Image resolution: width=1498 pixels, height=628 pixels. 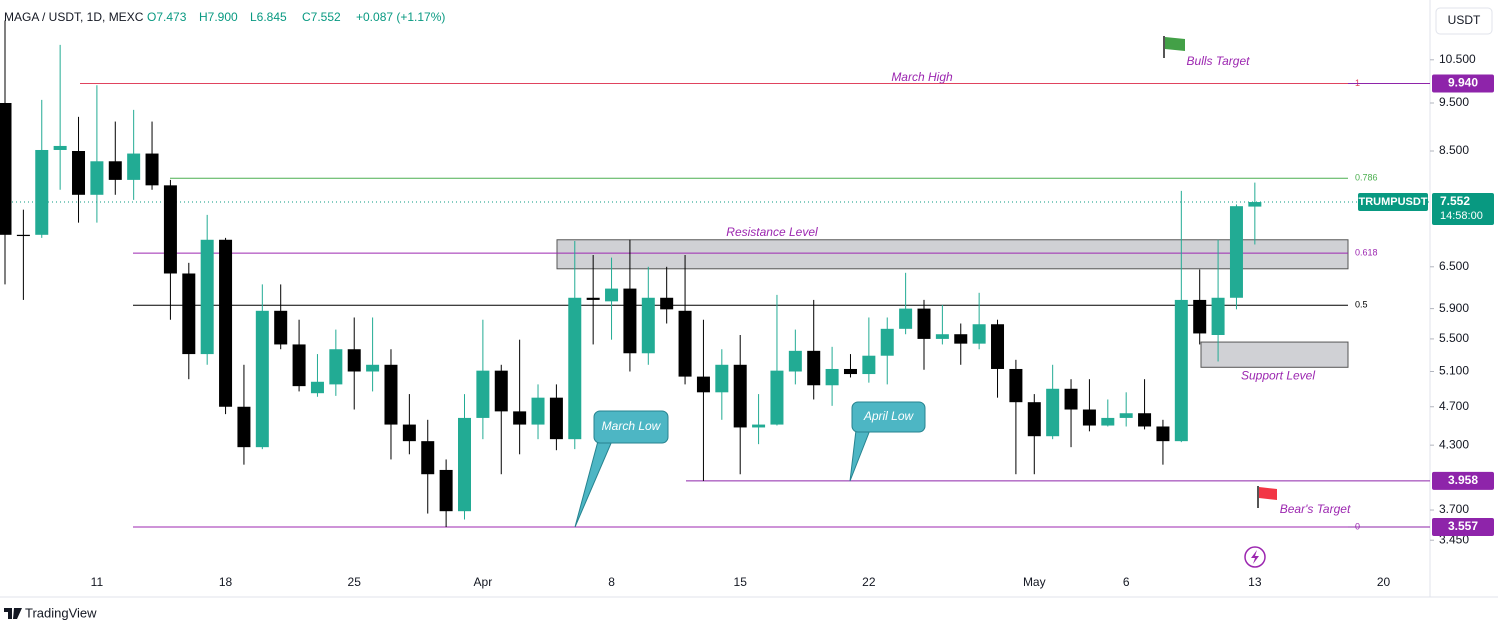 I want to click on y-tick-label: 6.500, so click(x=1454, y=266).